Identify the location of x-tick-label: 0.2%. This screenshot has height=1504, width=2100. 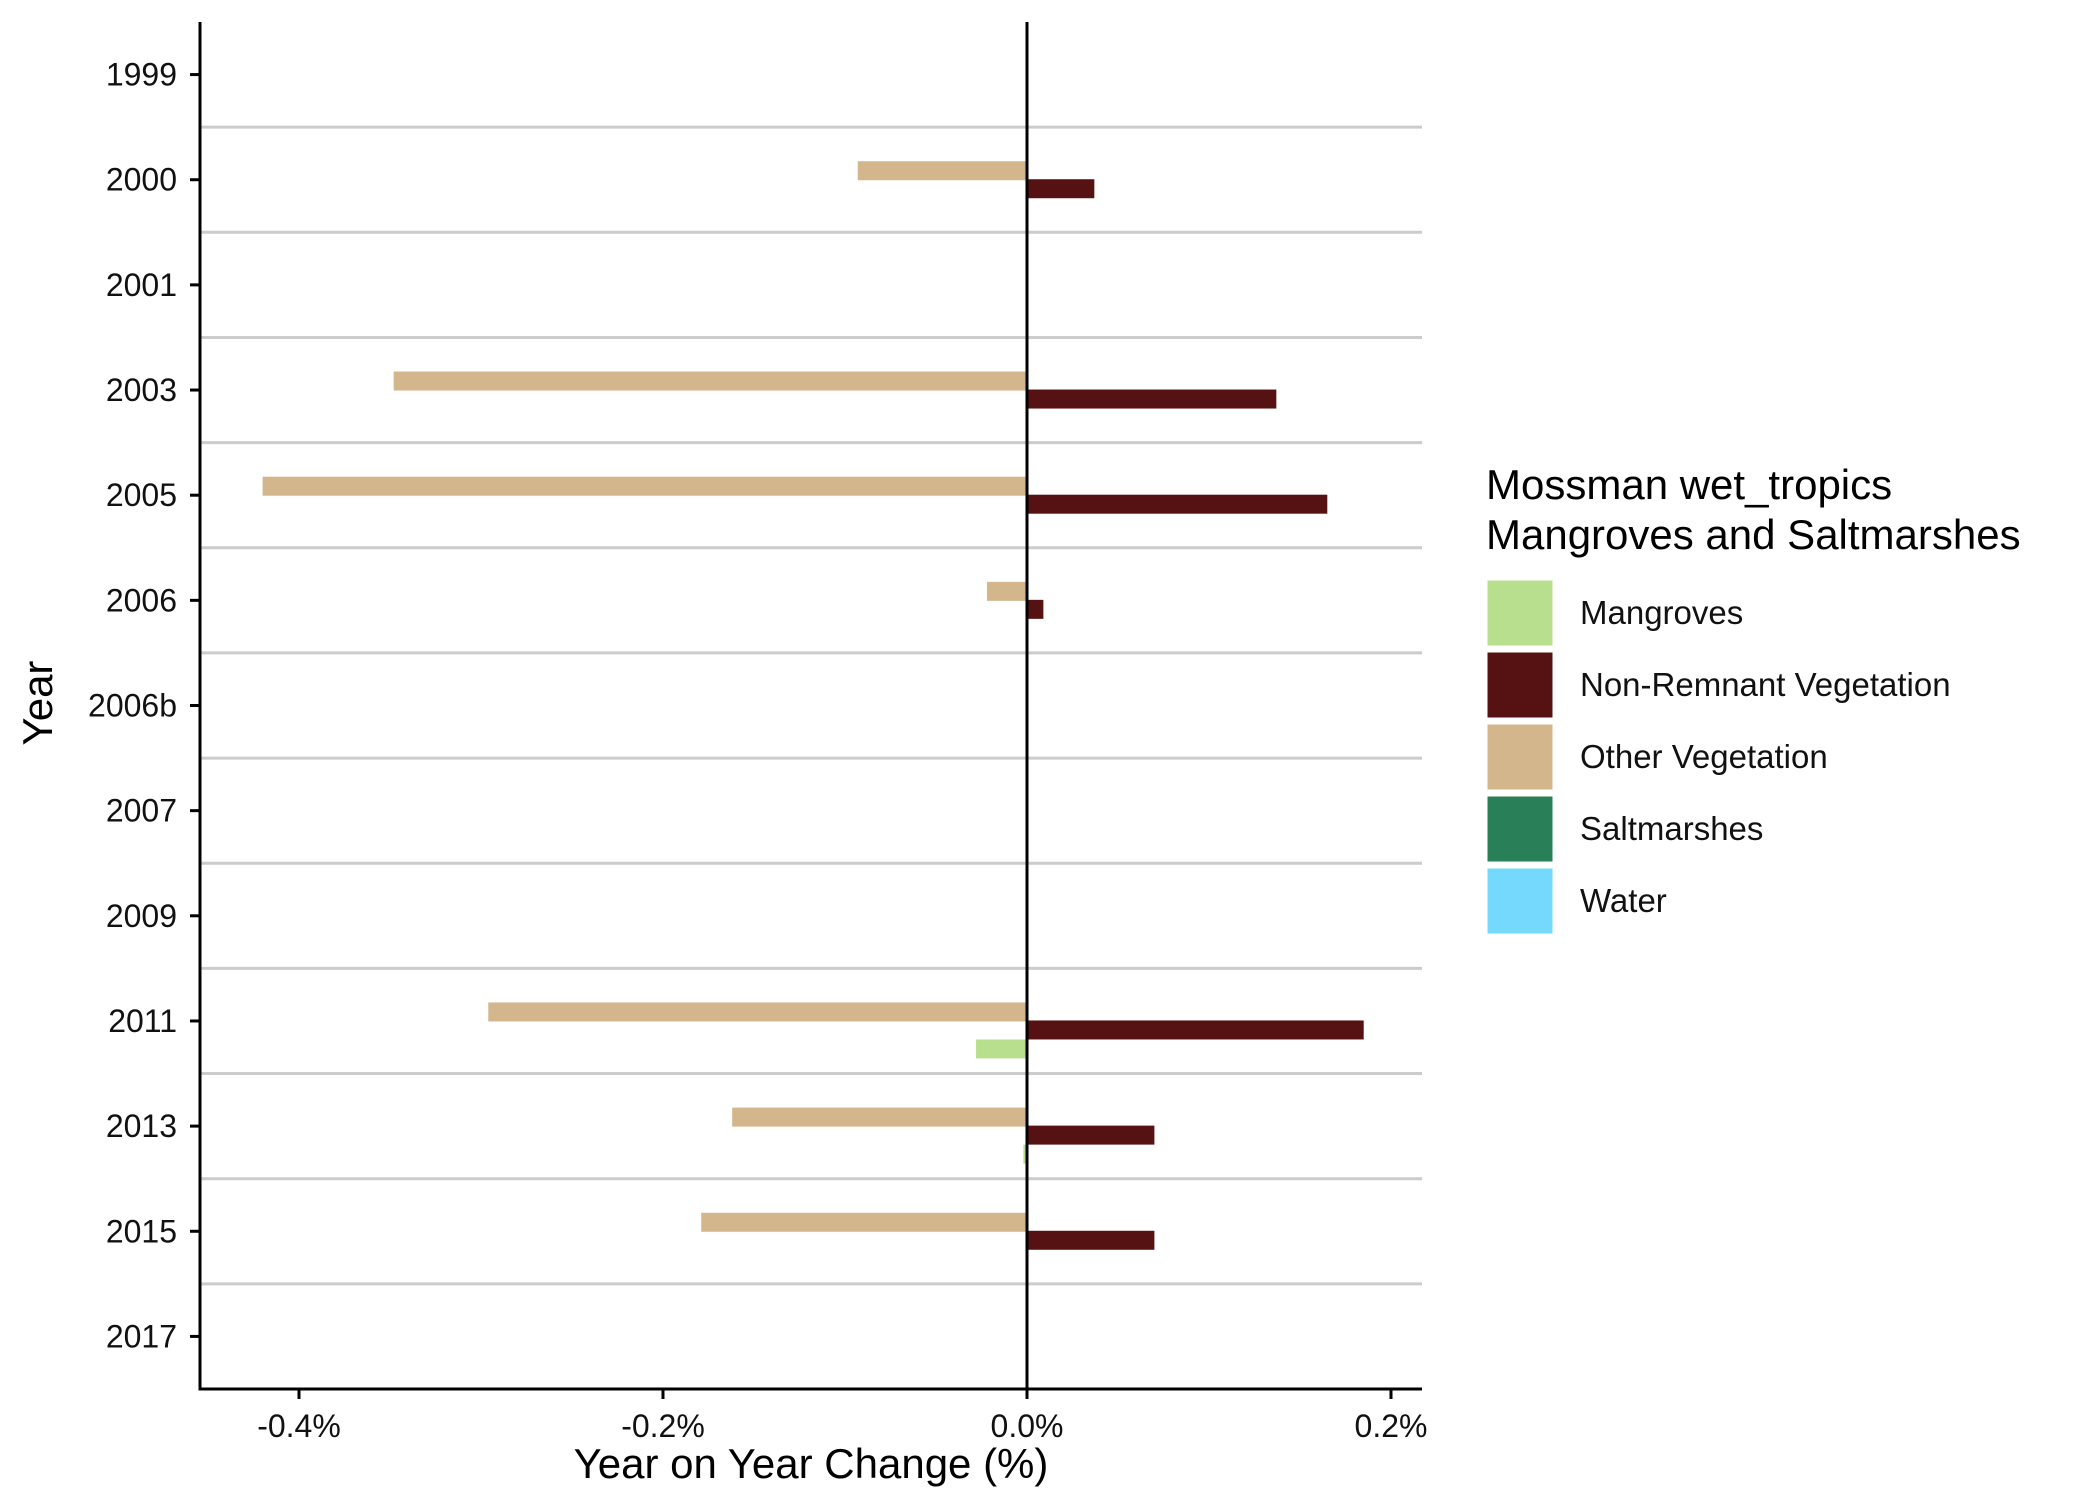
(1391, 1426).